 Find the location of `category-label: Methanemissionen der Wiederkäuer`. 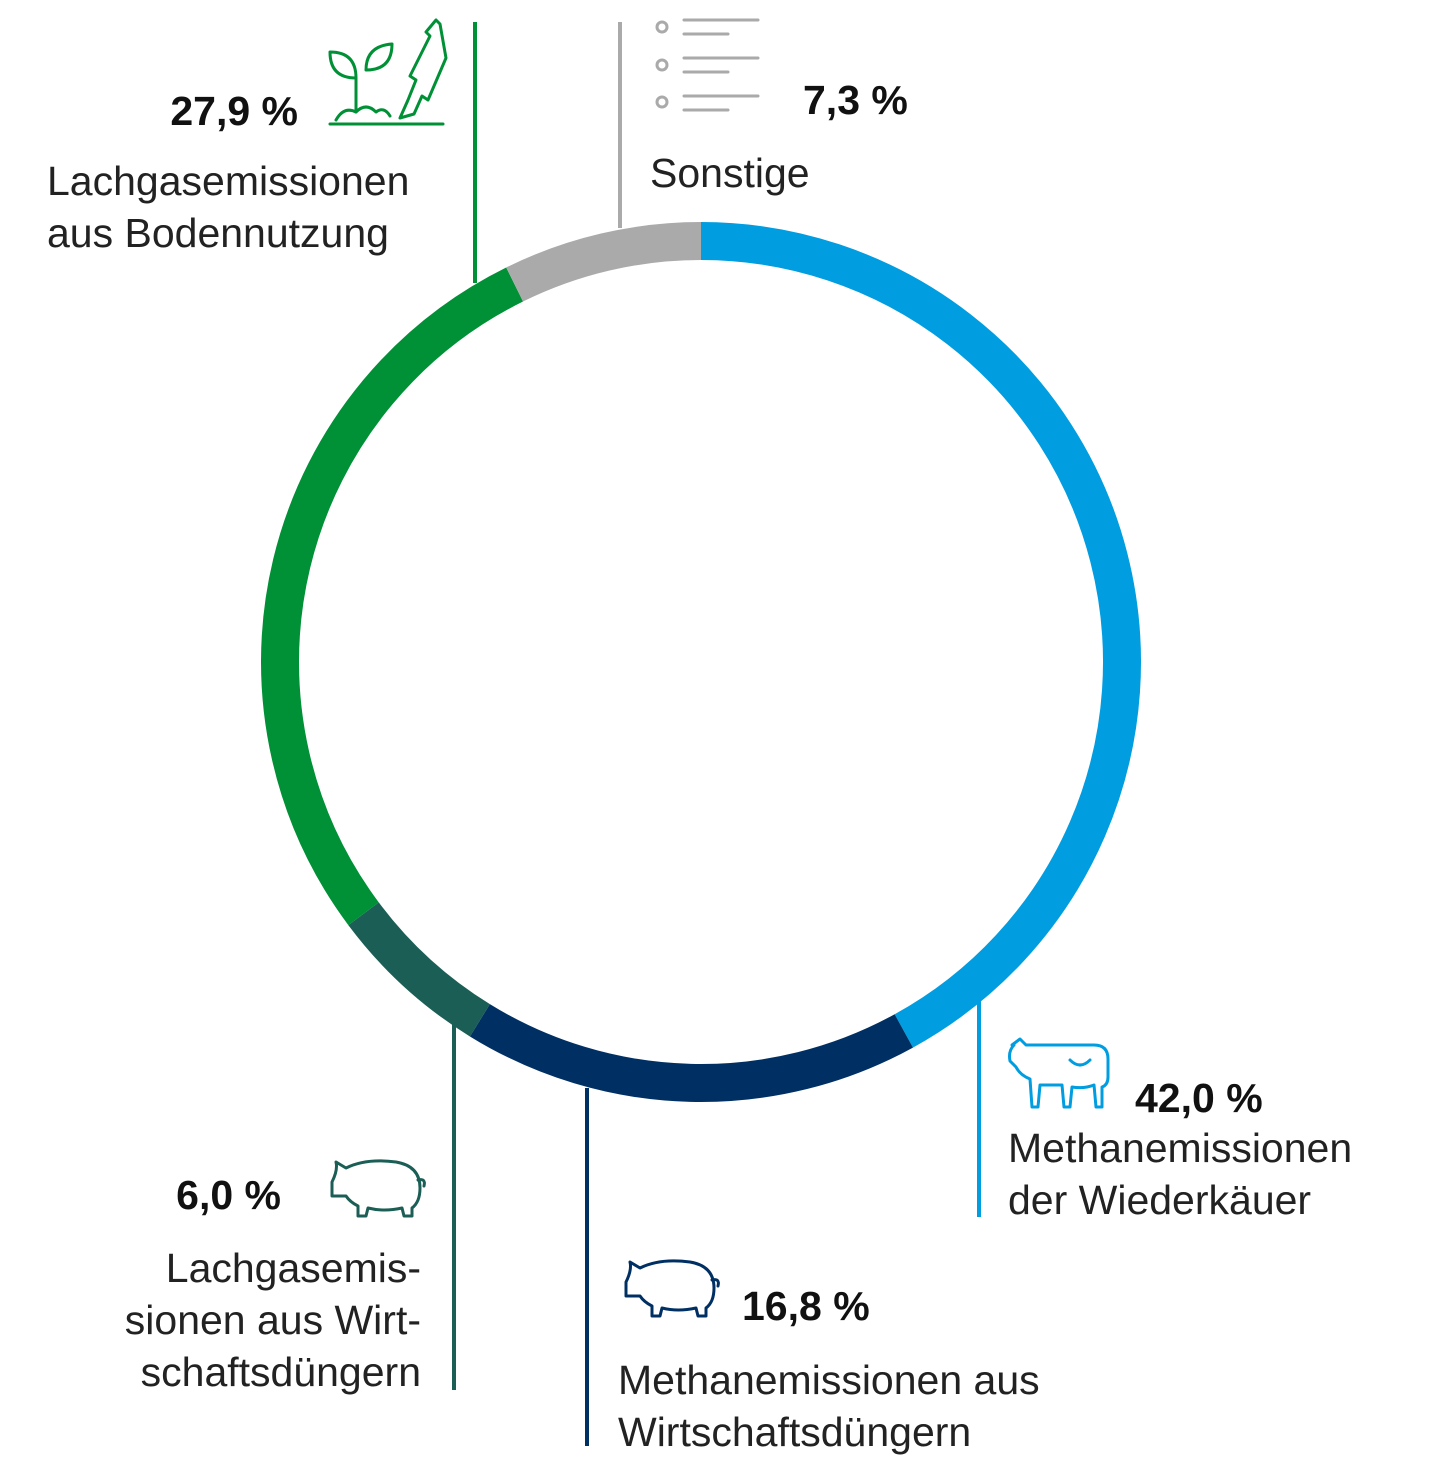

category-label: Methanemissionen der Wiederkäuer is located at coordinates (1180, 1174).